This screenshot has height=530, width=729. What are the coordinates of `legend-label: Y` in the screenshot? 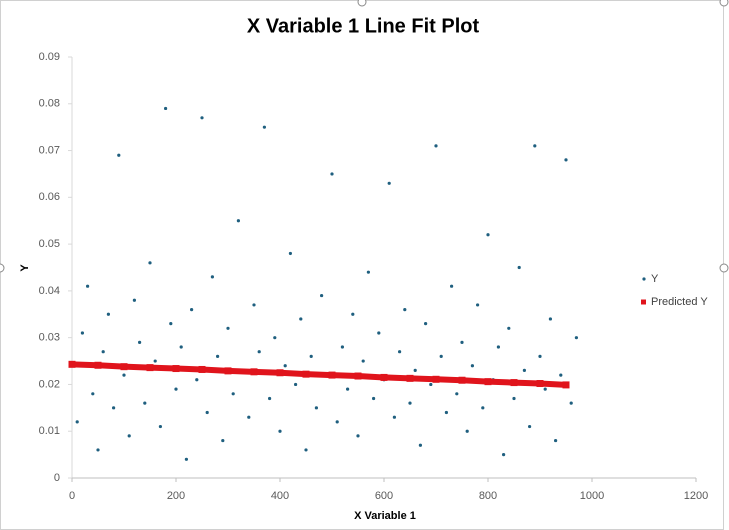 It's located at (655, 279).